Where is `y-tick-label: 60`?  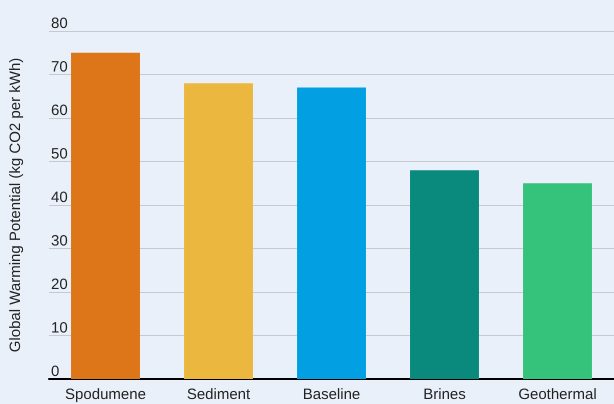 y-tick-label: 60 is located at coordinates (59, 110).